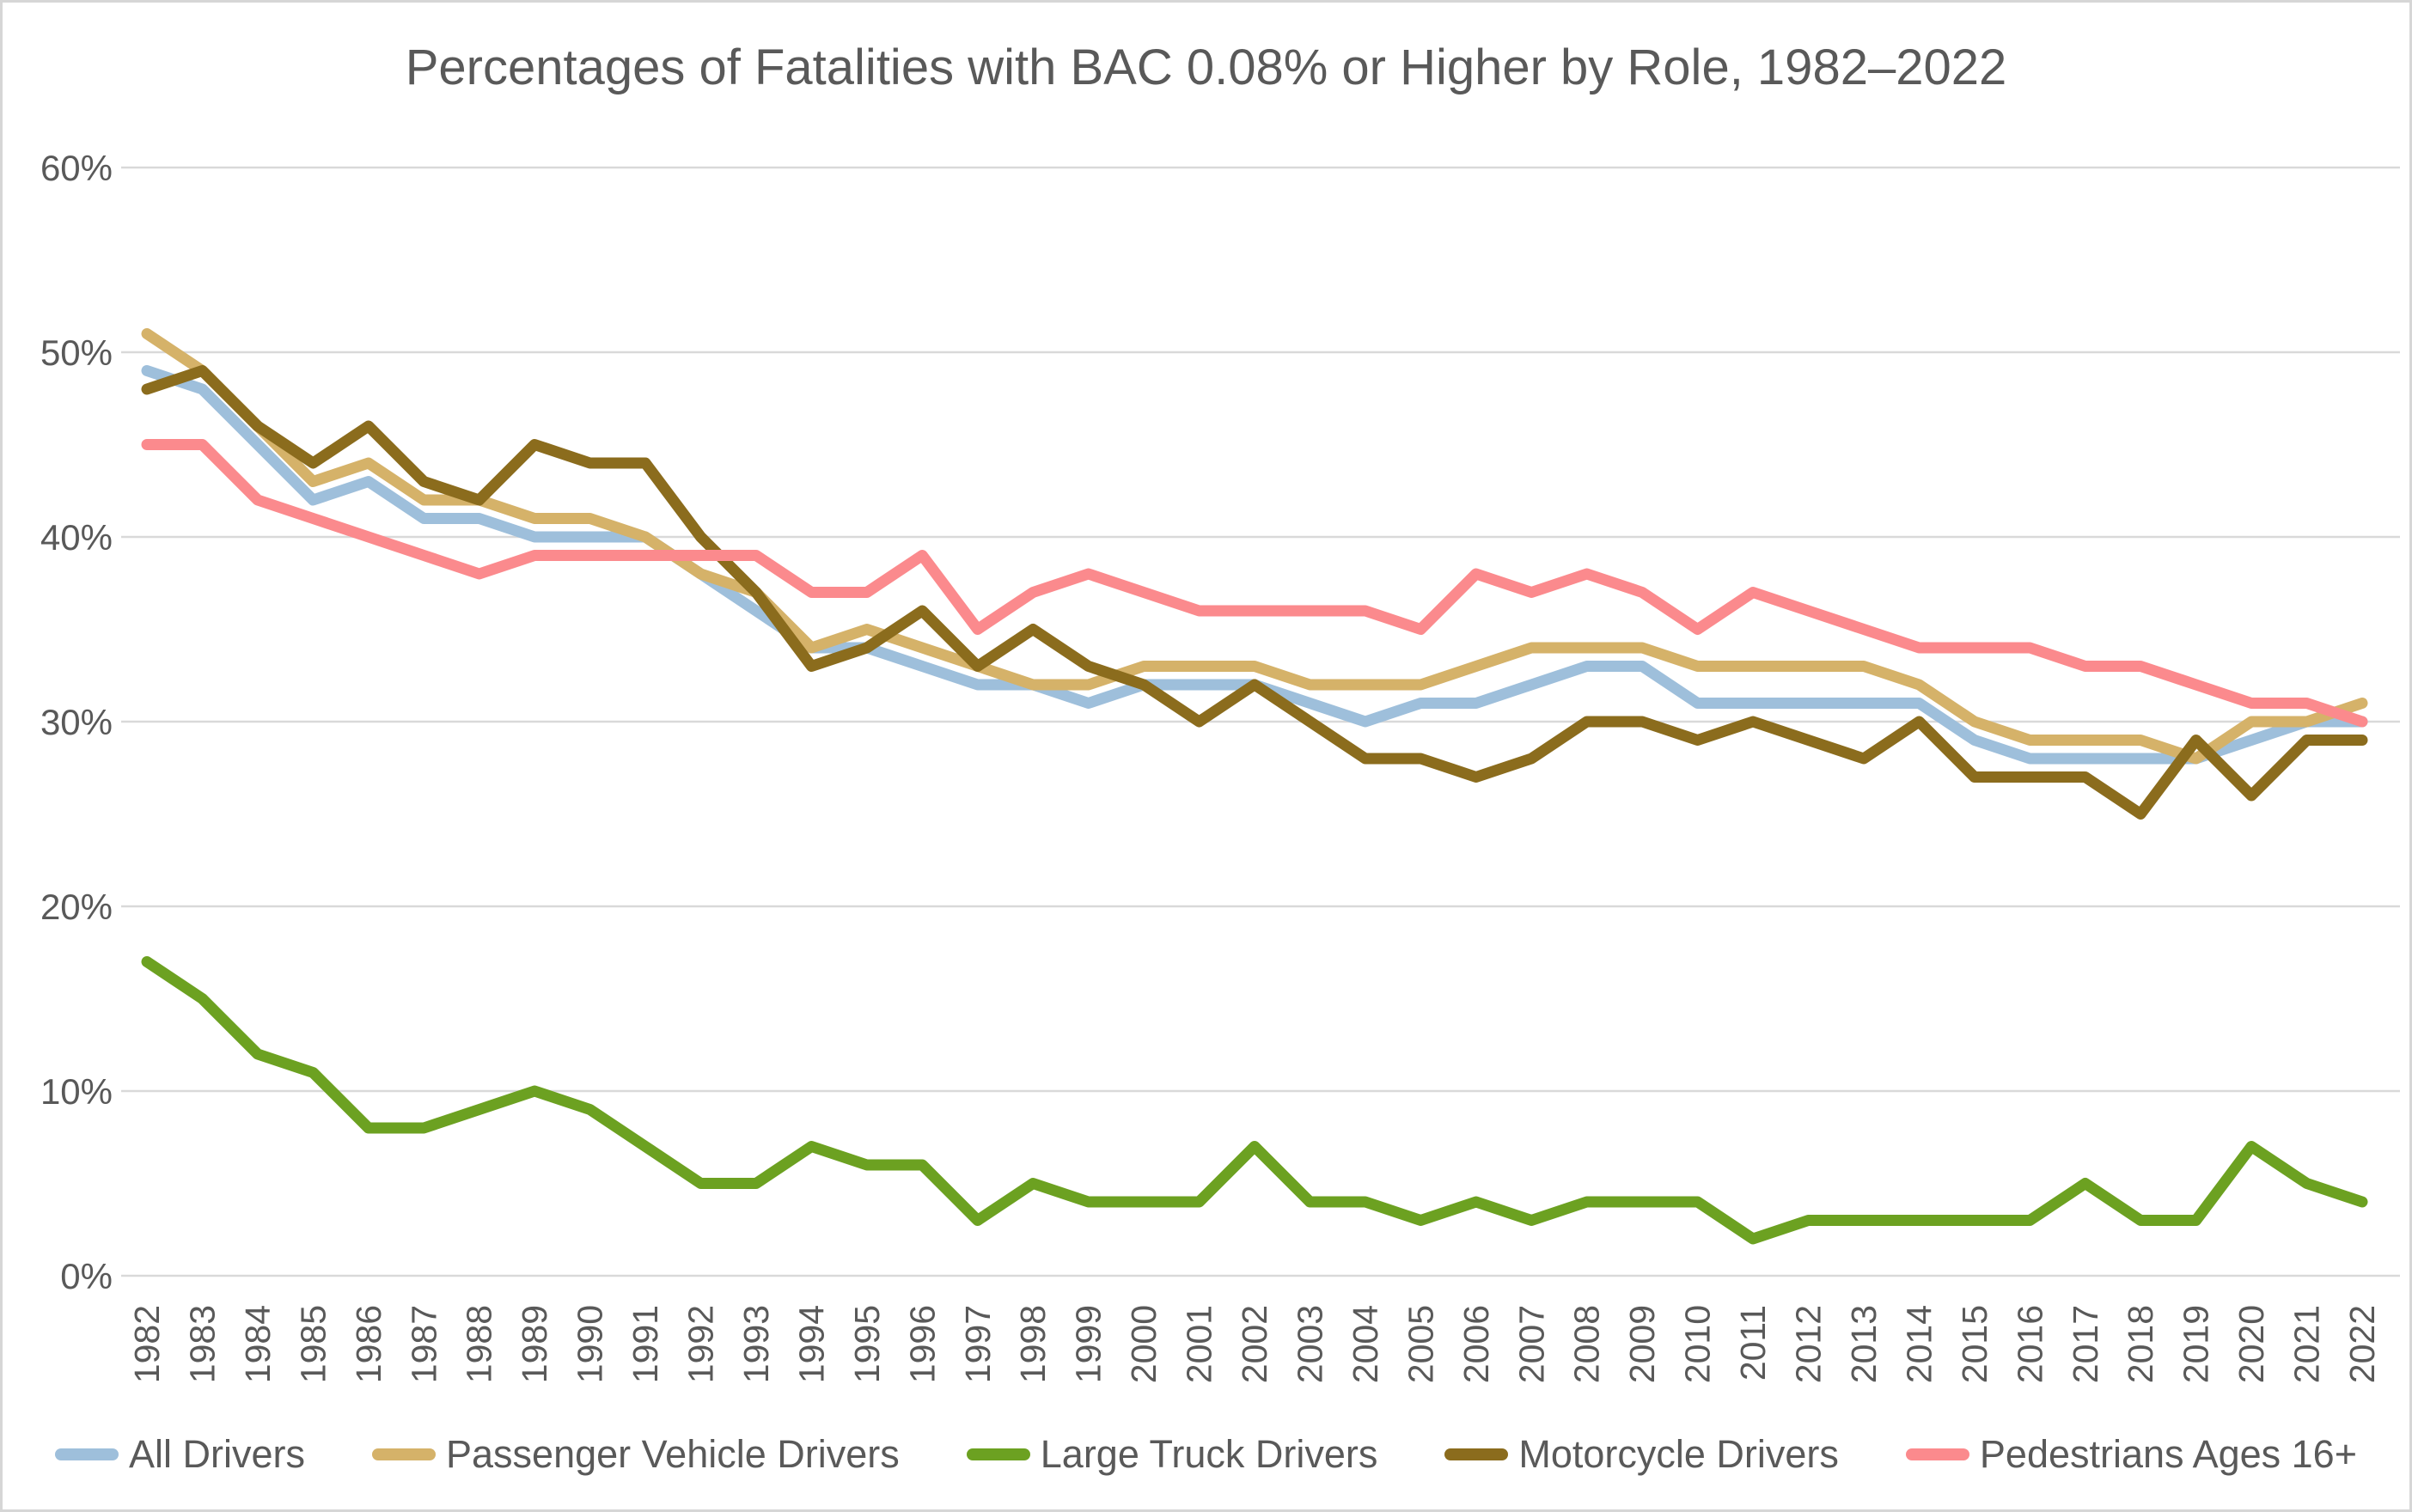  What do you see at coordinates (1587, 1344) in the screenshot?
I see `x-tick-label: 2008` at bounding box center [1587, 1344].